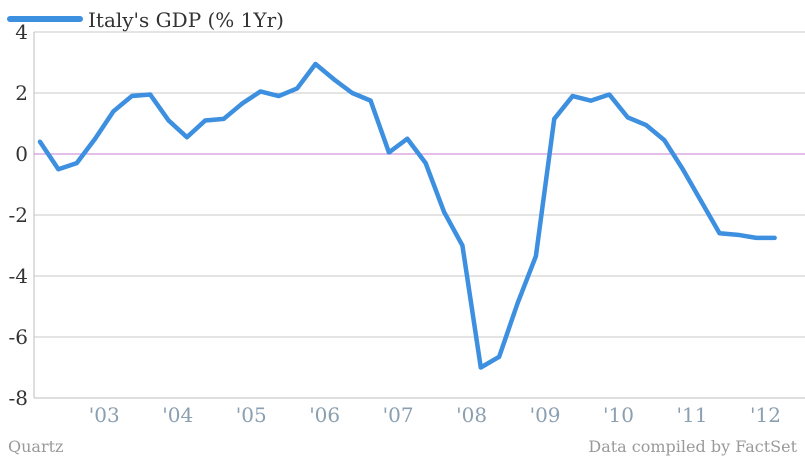 The width and height of the screenshot is (805, 467). I want to click on y-tick-label: 4, so click(21, 32).